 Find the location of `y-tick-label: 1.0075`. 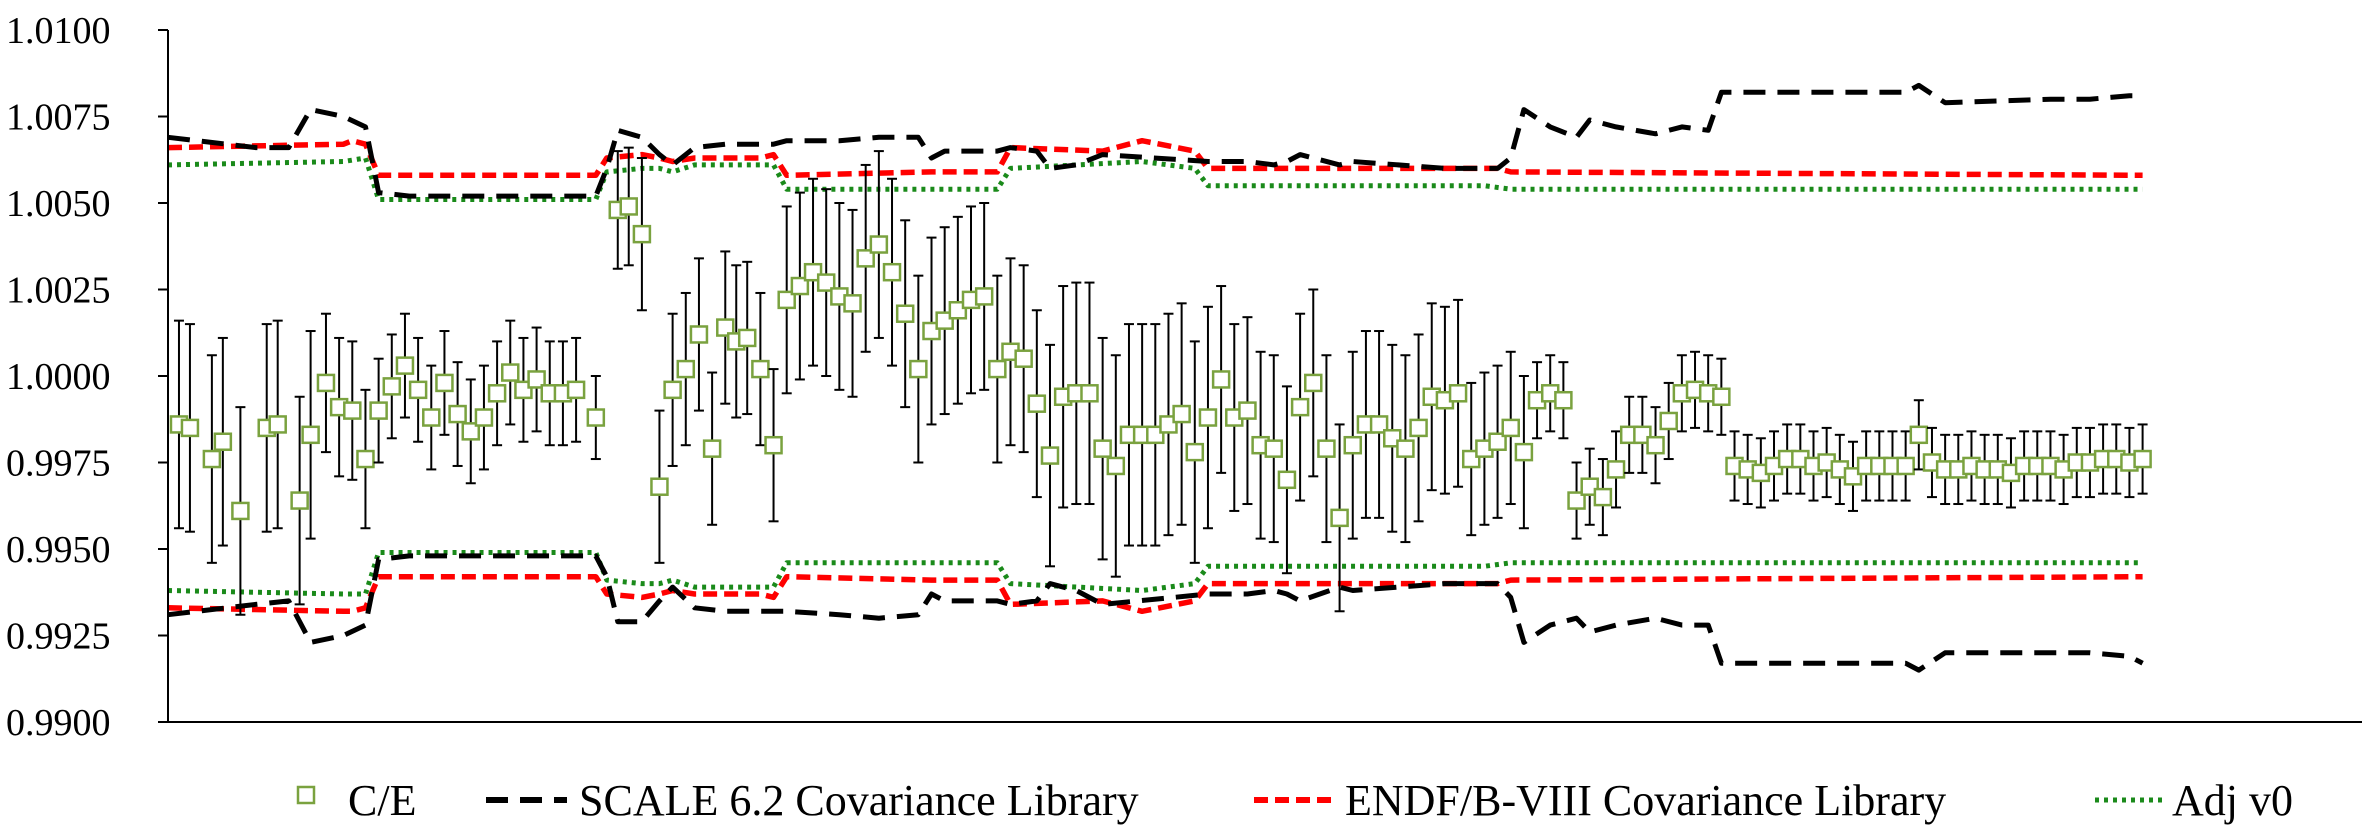

y-tick-label: 1.0075 is located at coordinates (58, 118).